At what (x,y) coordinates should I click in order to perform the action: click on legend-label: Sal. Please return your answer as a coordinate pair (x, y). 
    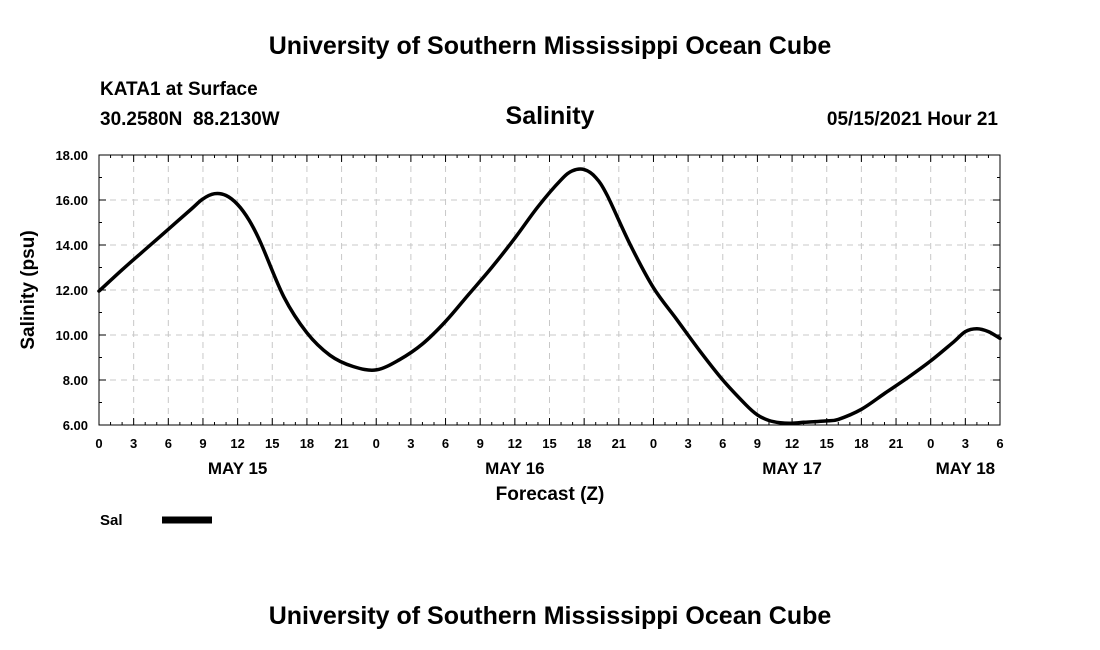
    Looking at the image, I should click on (111, 520).